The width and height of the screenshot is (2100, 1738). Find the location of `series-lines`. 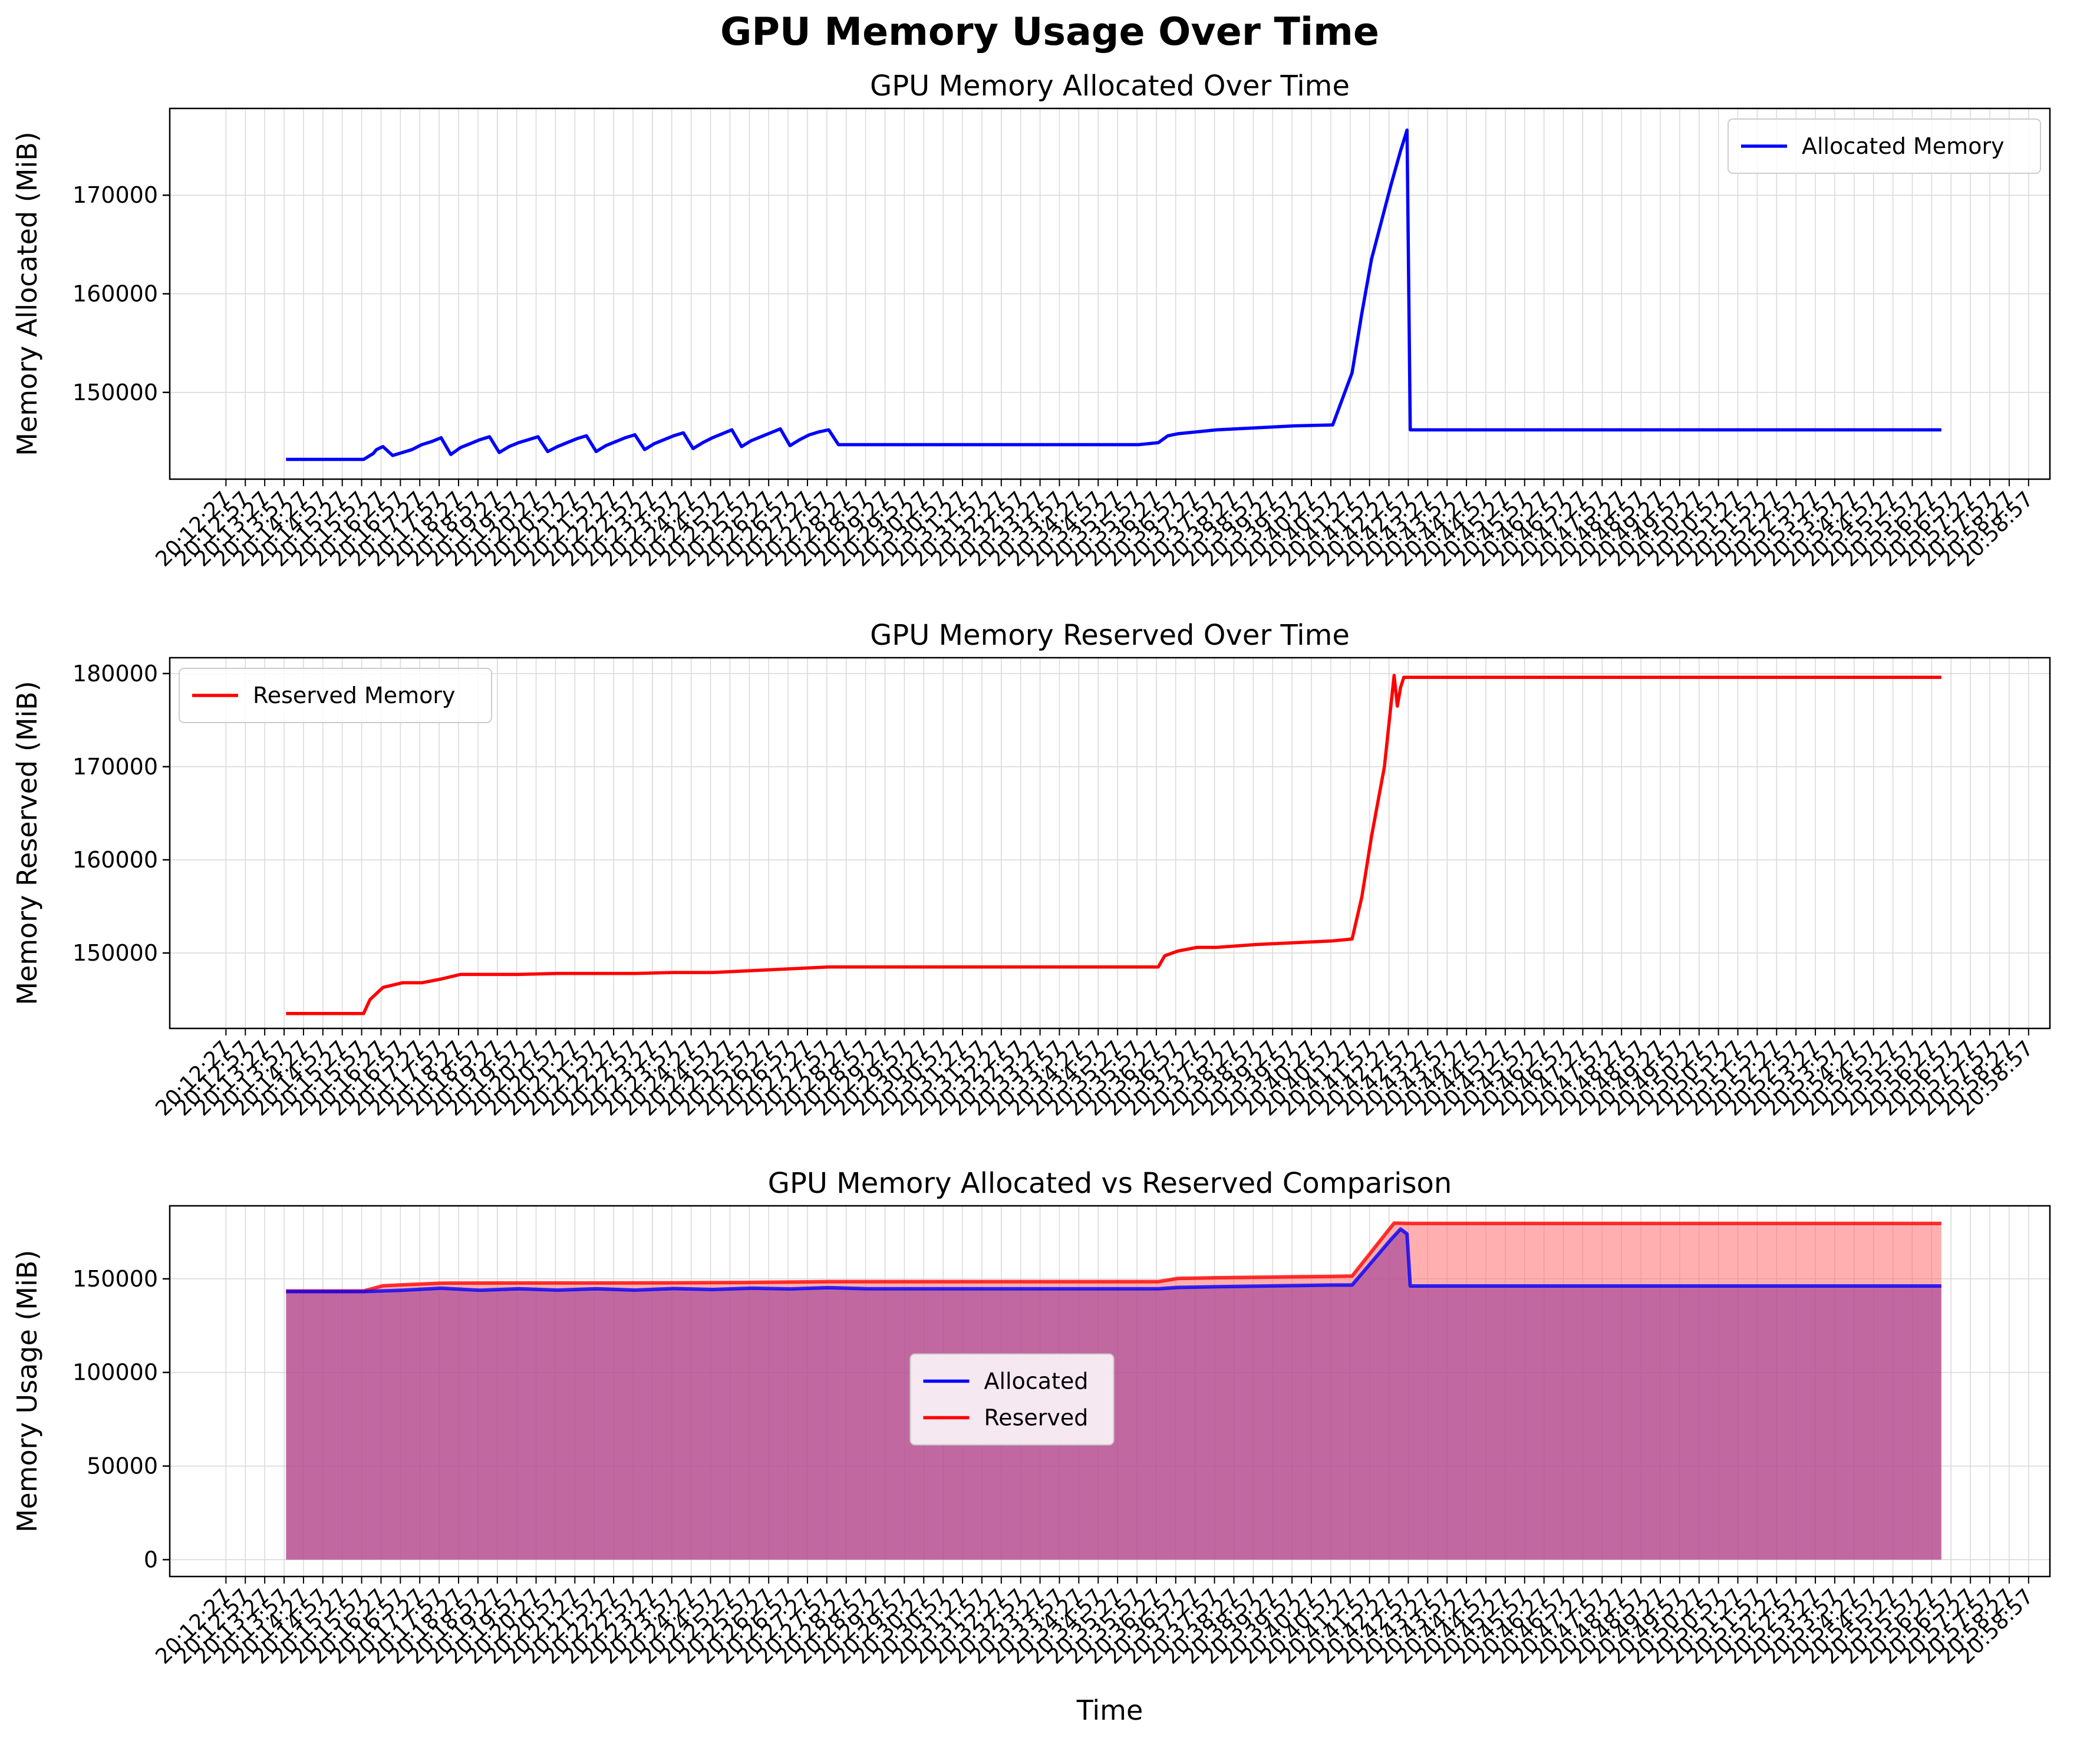

series-lines is located at coordinates (1113, 1257).